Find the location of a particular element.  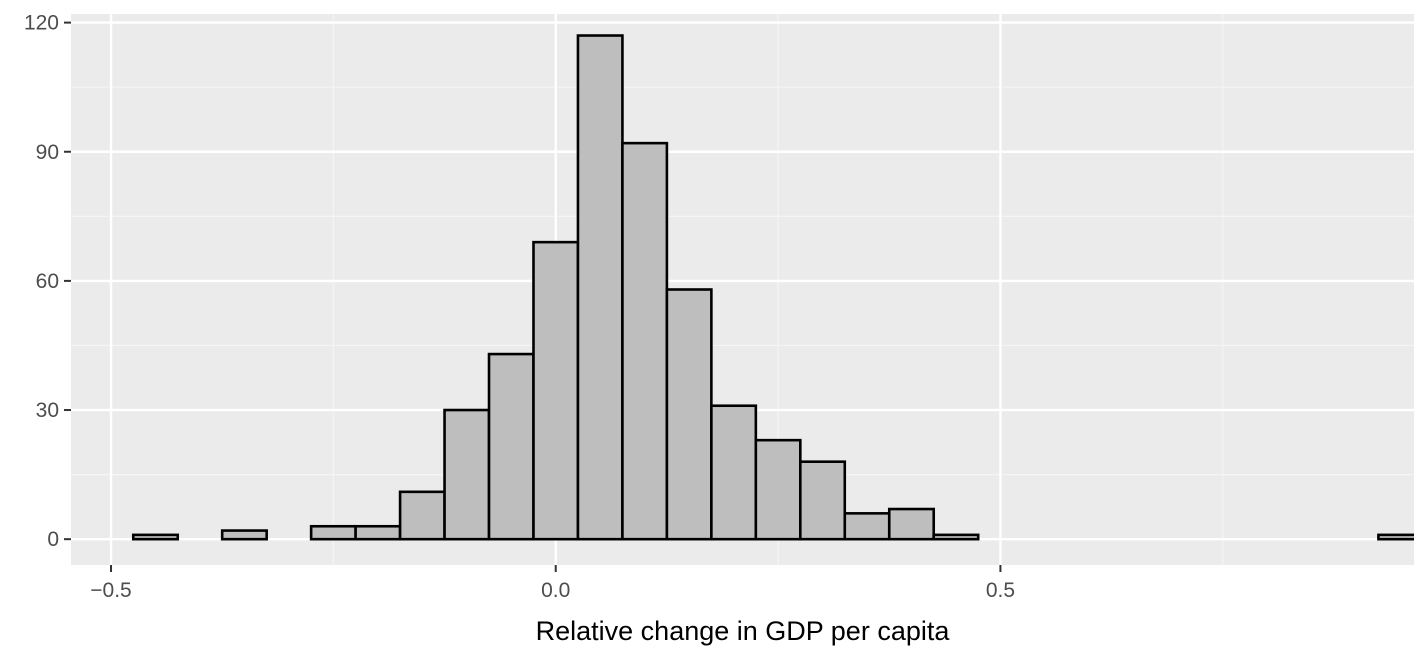

x-tick-label: −0.5 is located at coordinates (110, 590).